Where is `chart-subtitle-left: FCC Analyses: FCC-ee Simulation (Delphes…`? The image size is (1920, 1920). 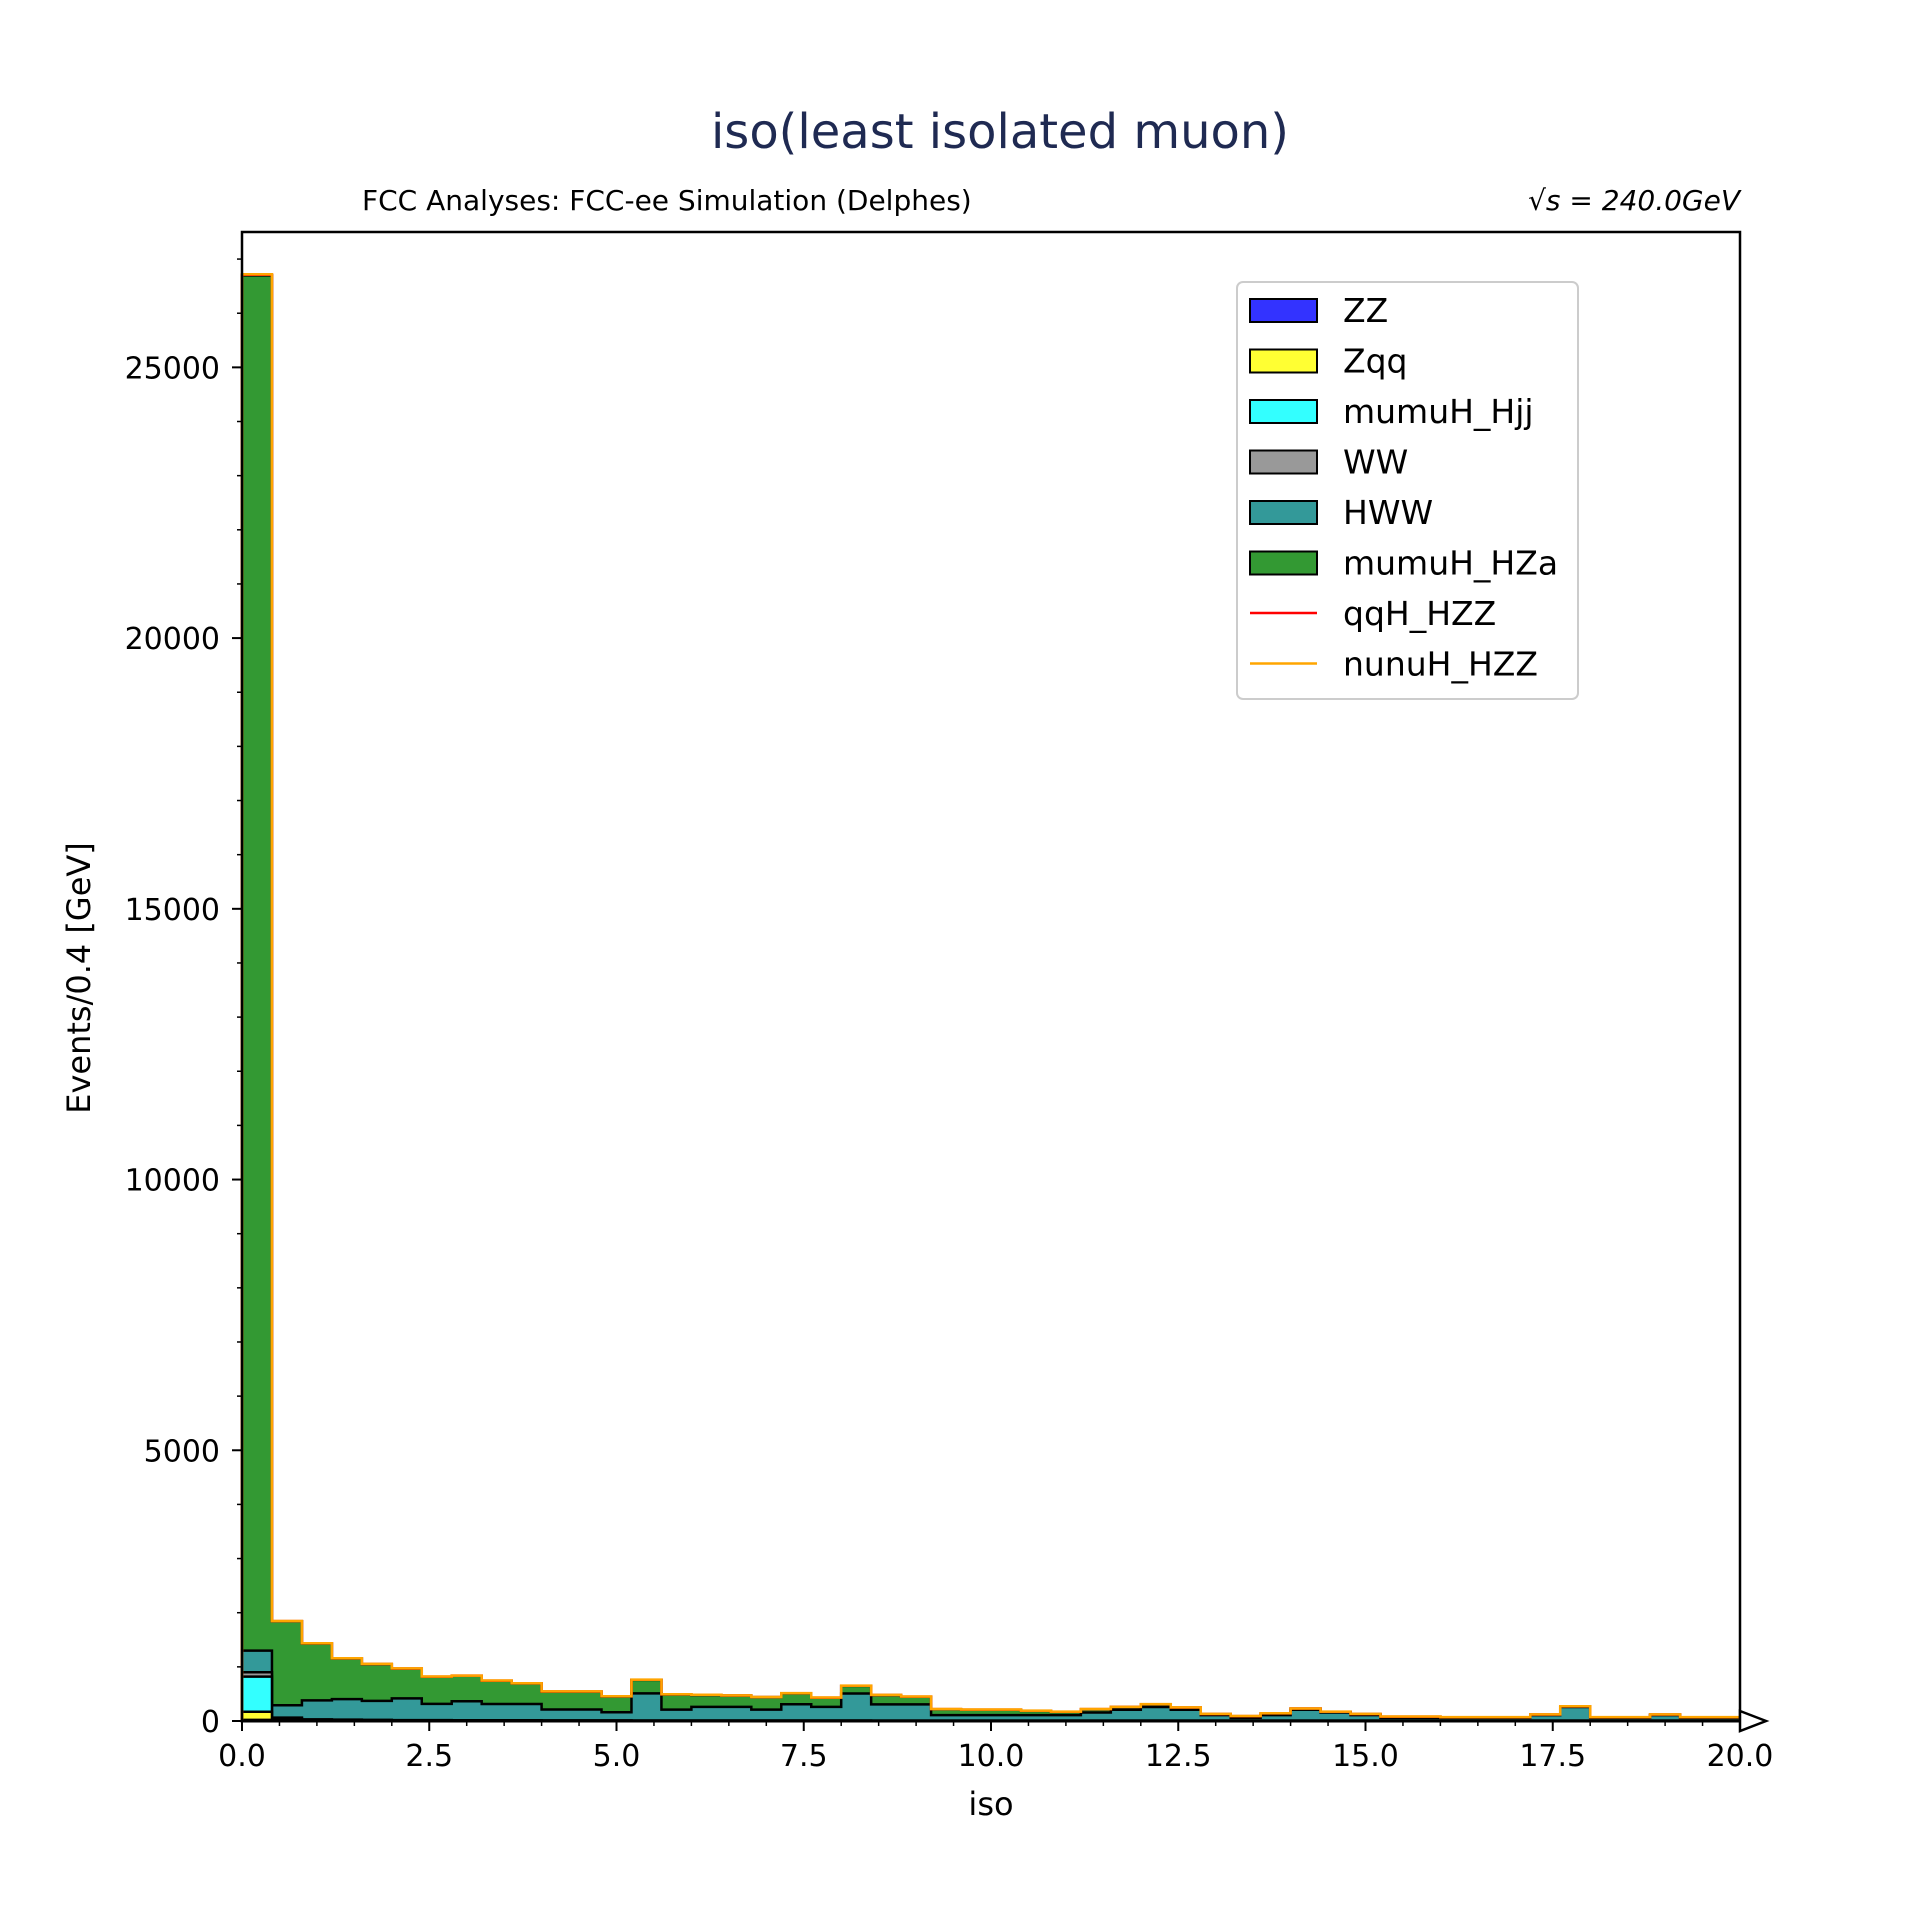
chart-subtitle-left: FCC Analyses: FCC-ee Simulation (Delphes… is located at coordinates (667, 200).